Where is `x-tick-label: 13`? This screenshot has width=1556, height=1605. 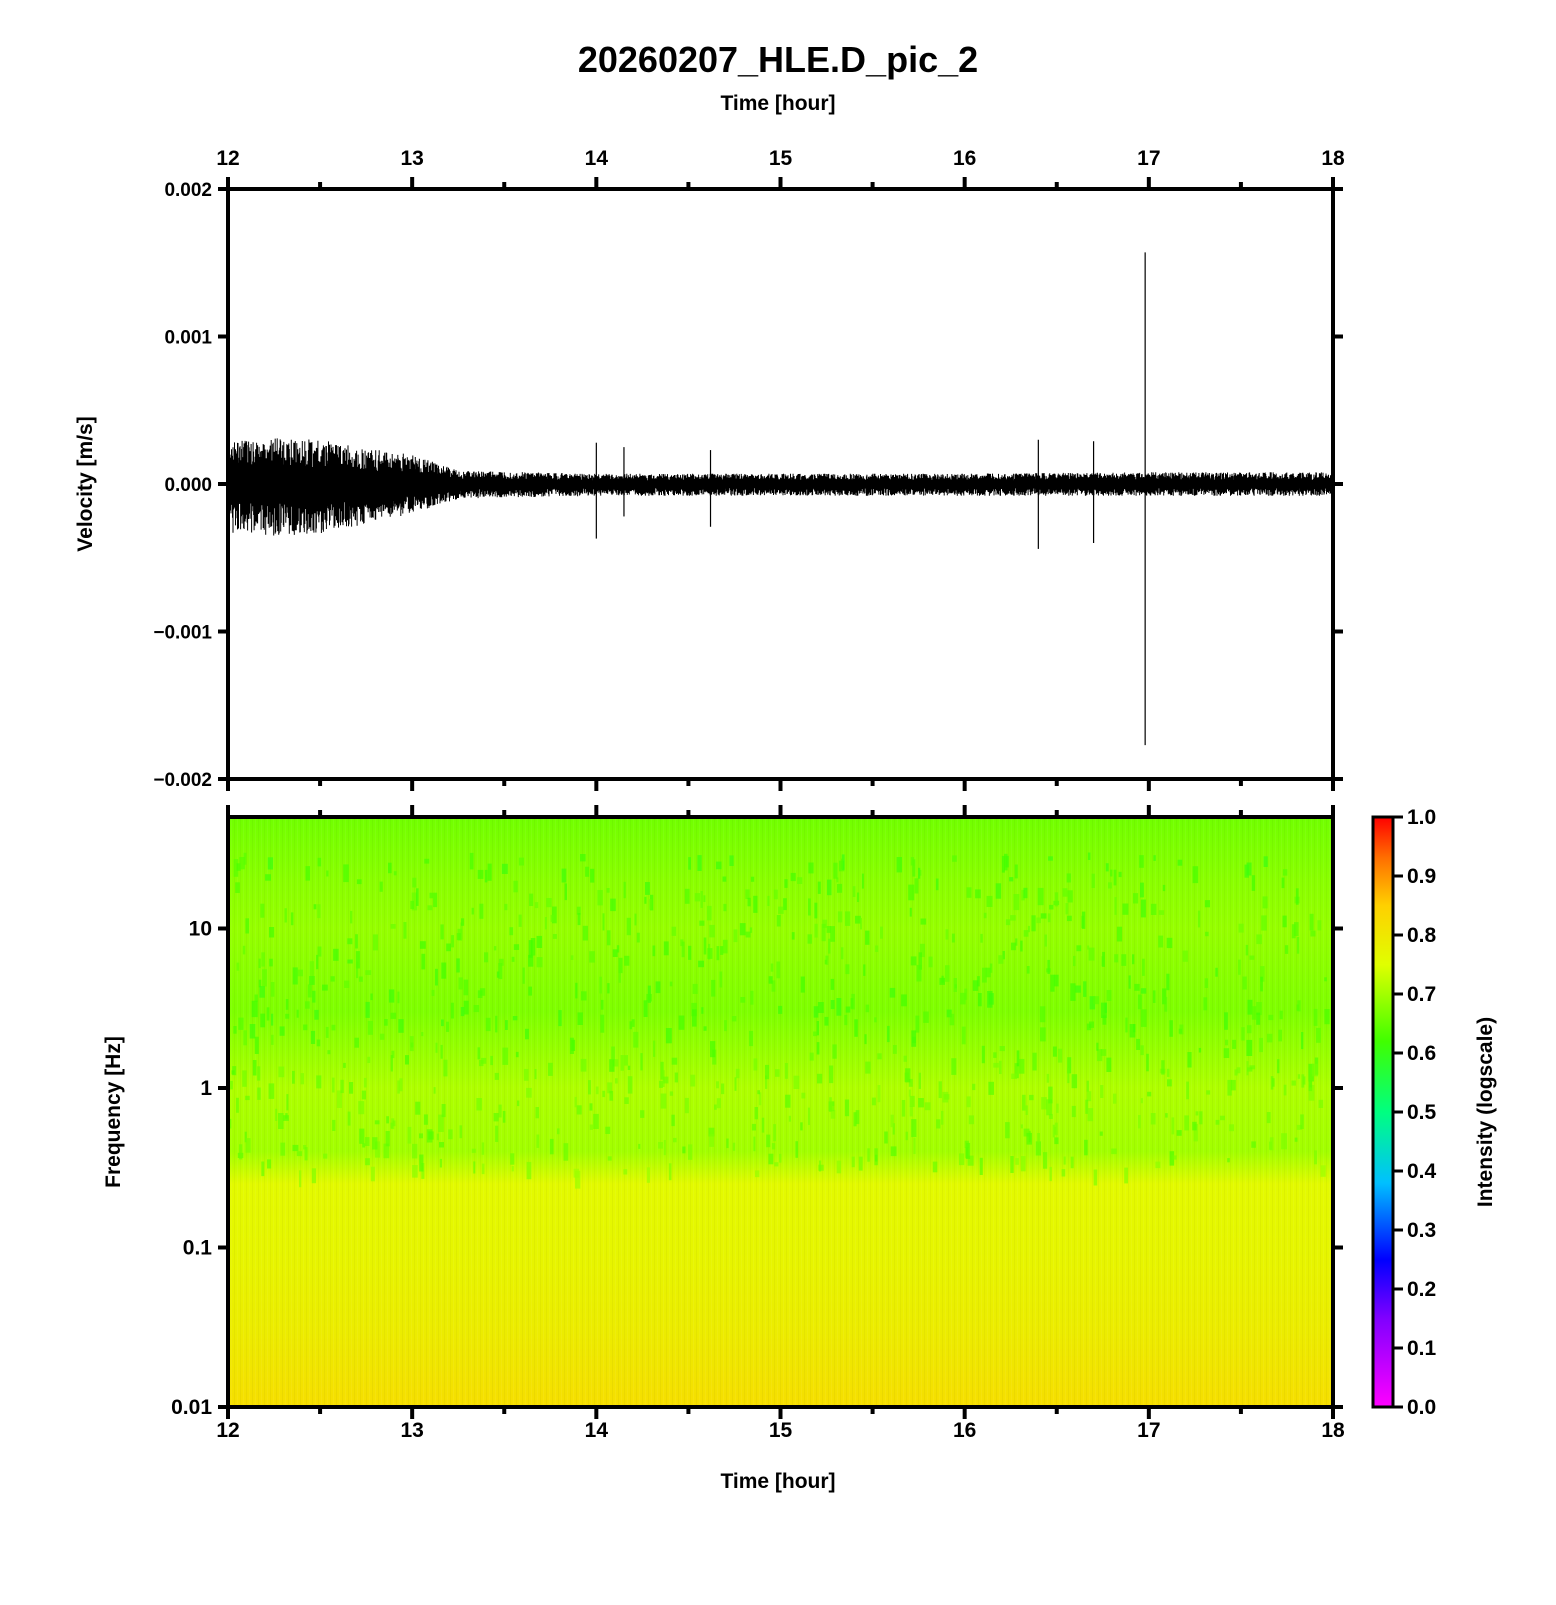 x-tick-label: 13 is located at coordinates (411, 158).